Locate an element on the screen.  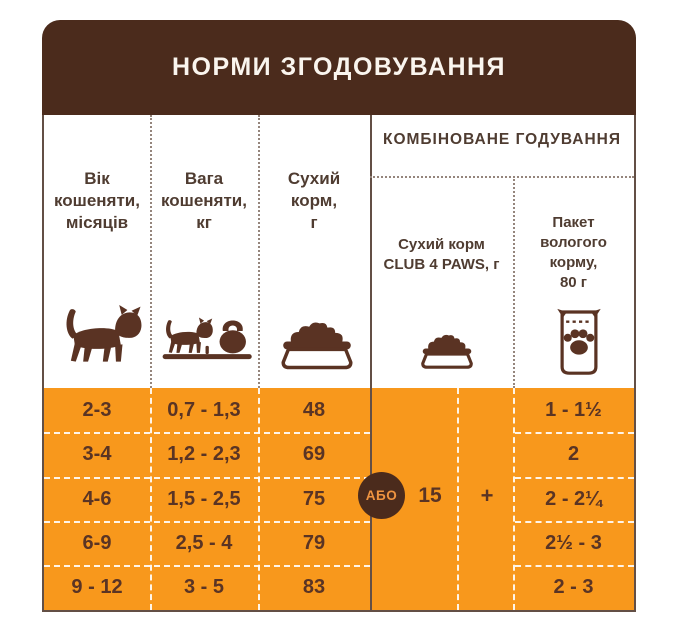
small-food-bowl-icon is located at coordinates (447, 351).